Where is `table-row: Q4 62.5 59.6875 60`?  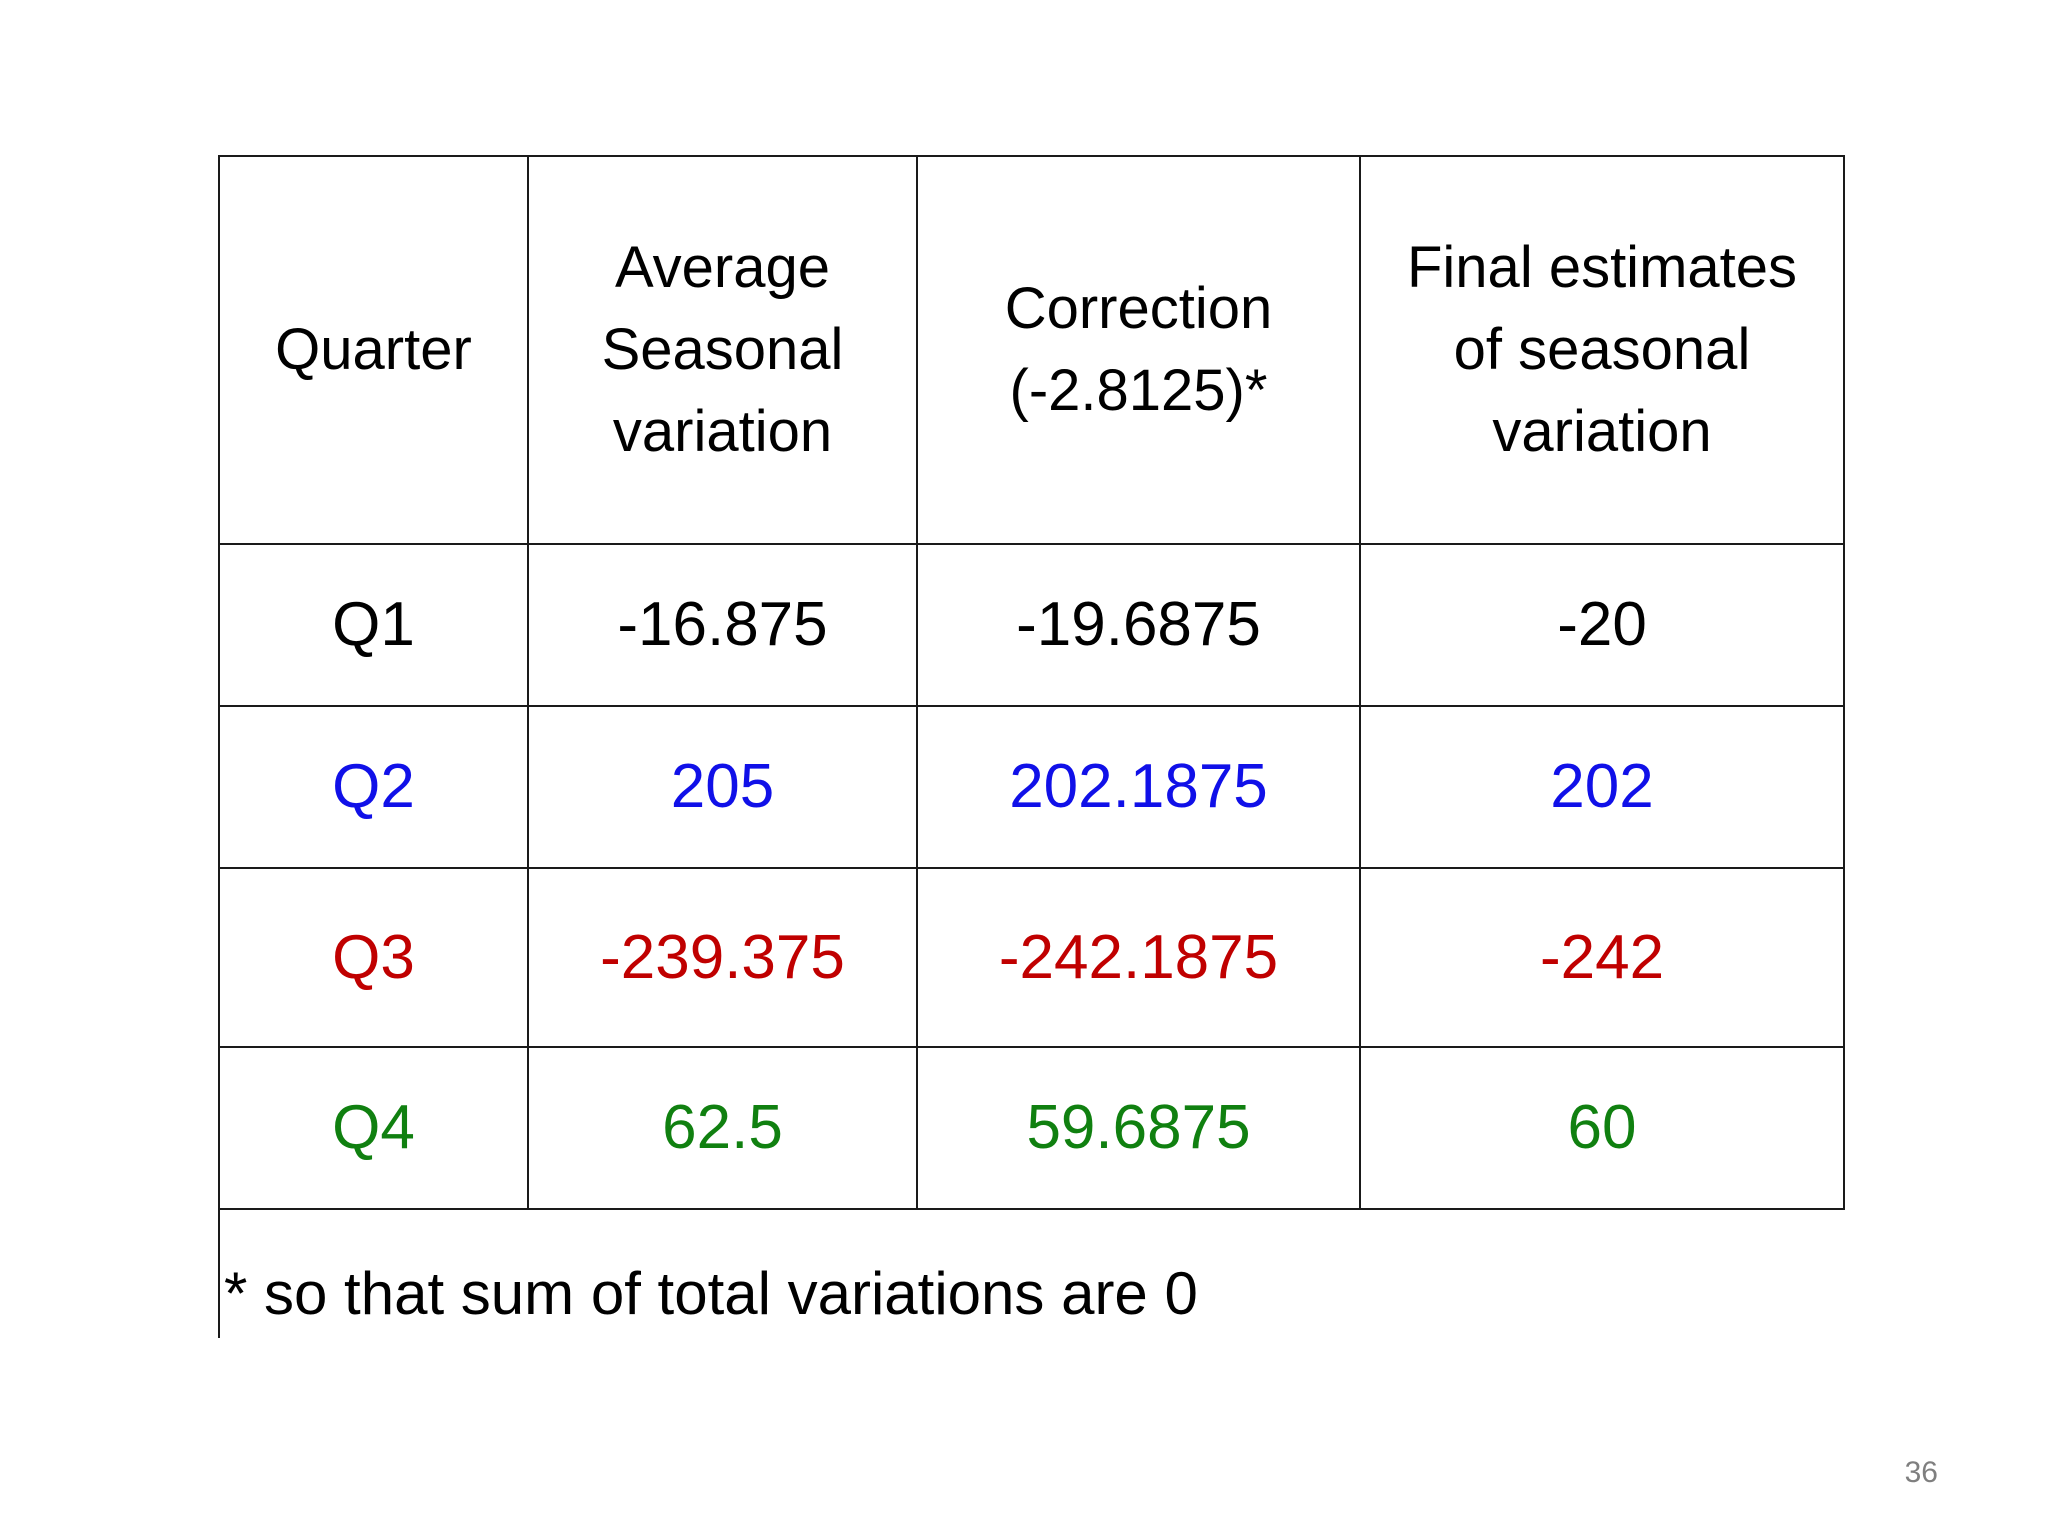
table-row: Q4 62.5 59.6875 60 is located at coordinates (1031, 1128).